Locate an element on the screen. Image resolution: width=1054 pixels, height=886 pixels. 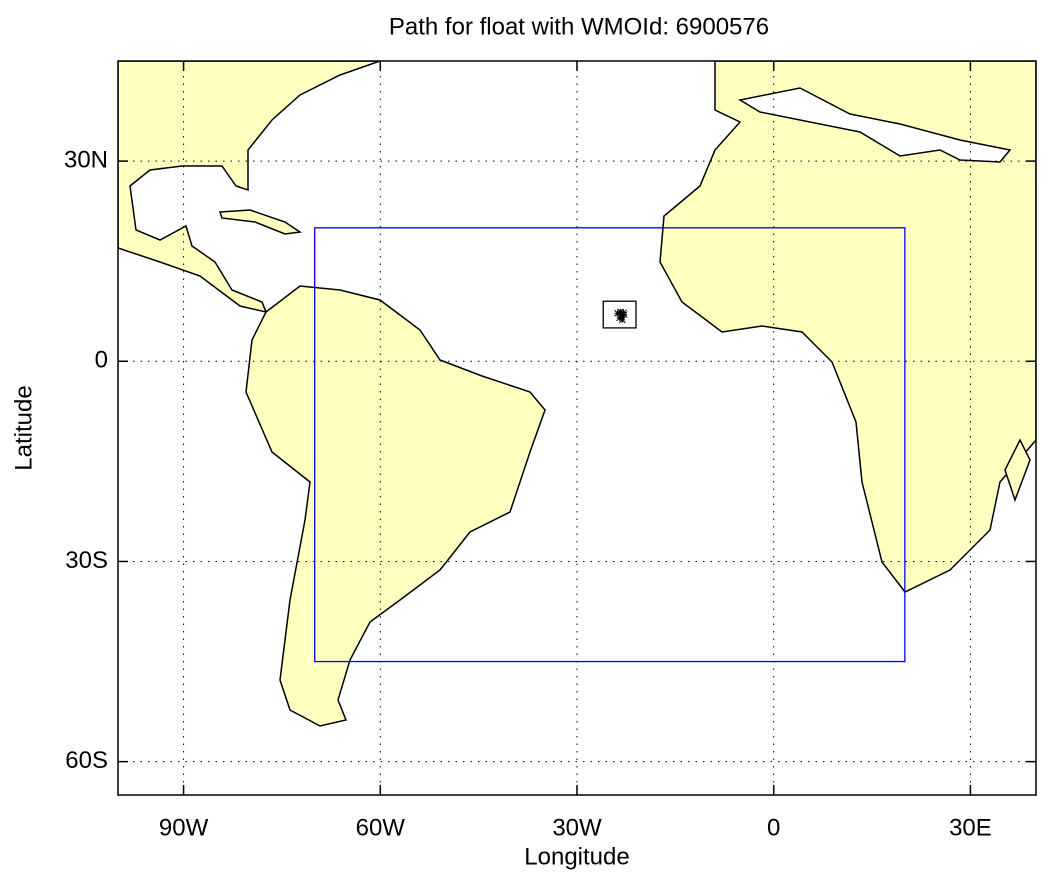
x-tick-label: 30W is located at coordinates (577, 827).